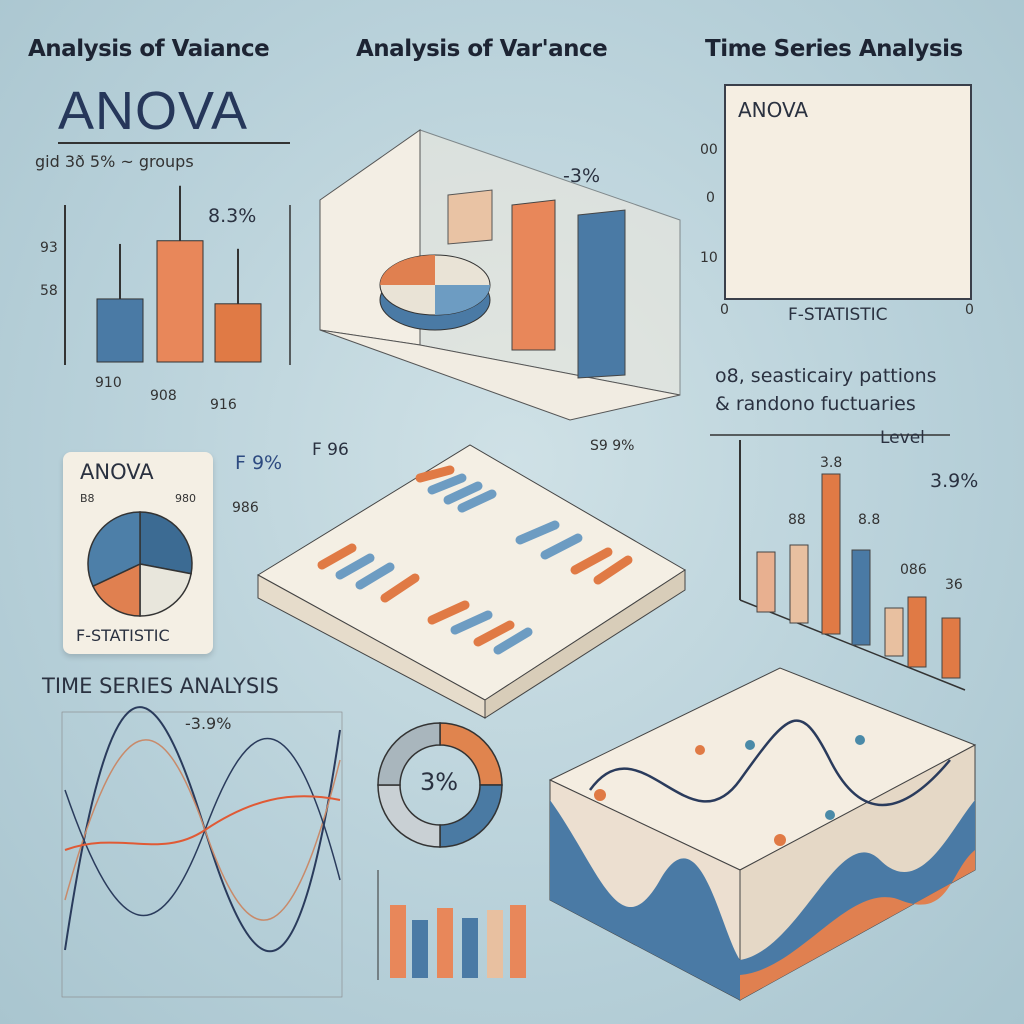  I want to click on donut-chart, so click(440, 785).